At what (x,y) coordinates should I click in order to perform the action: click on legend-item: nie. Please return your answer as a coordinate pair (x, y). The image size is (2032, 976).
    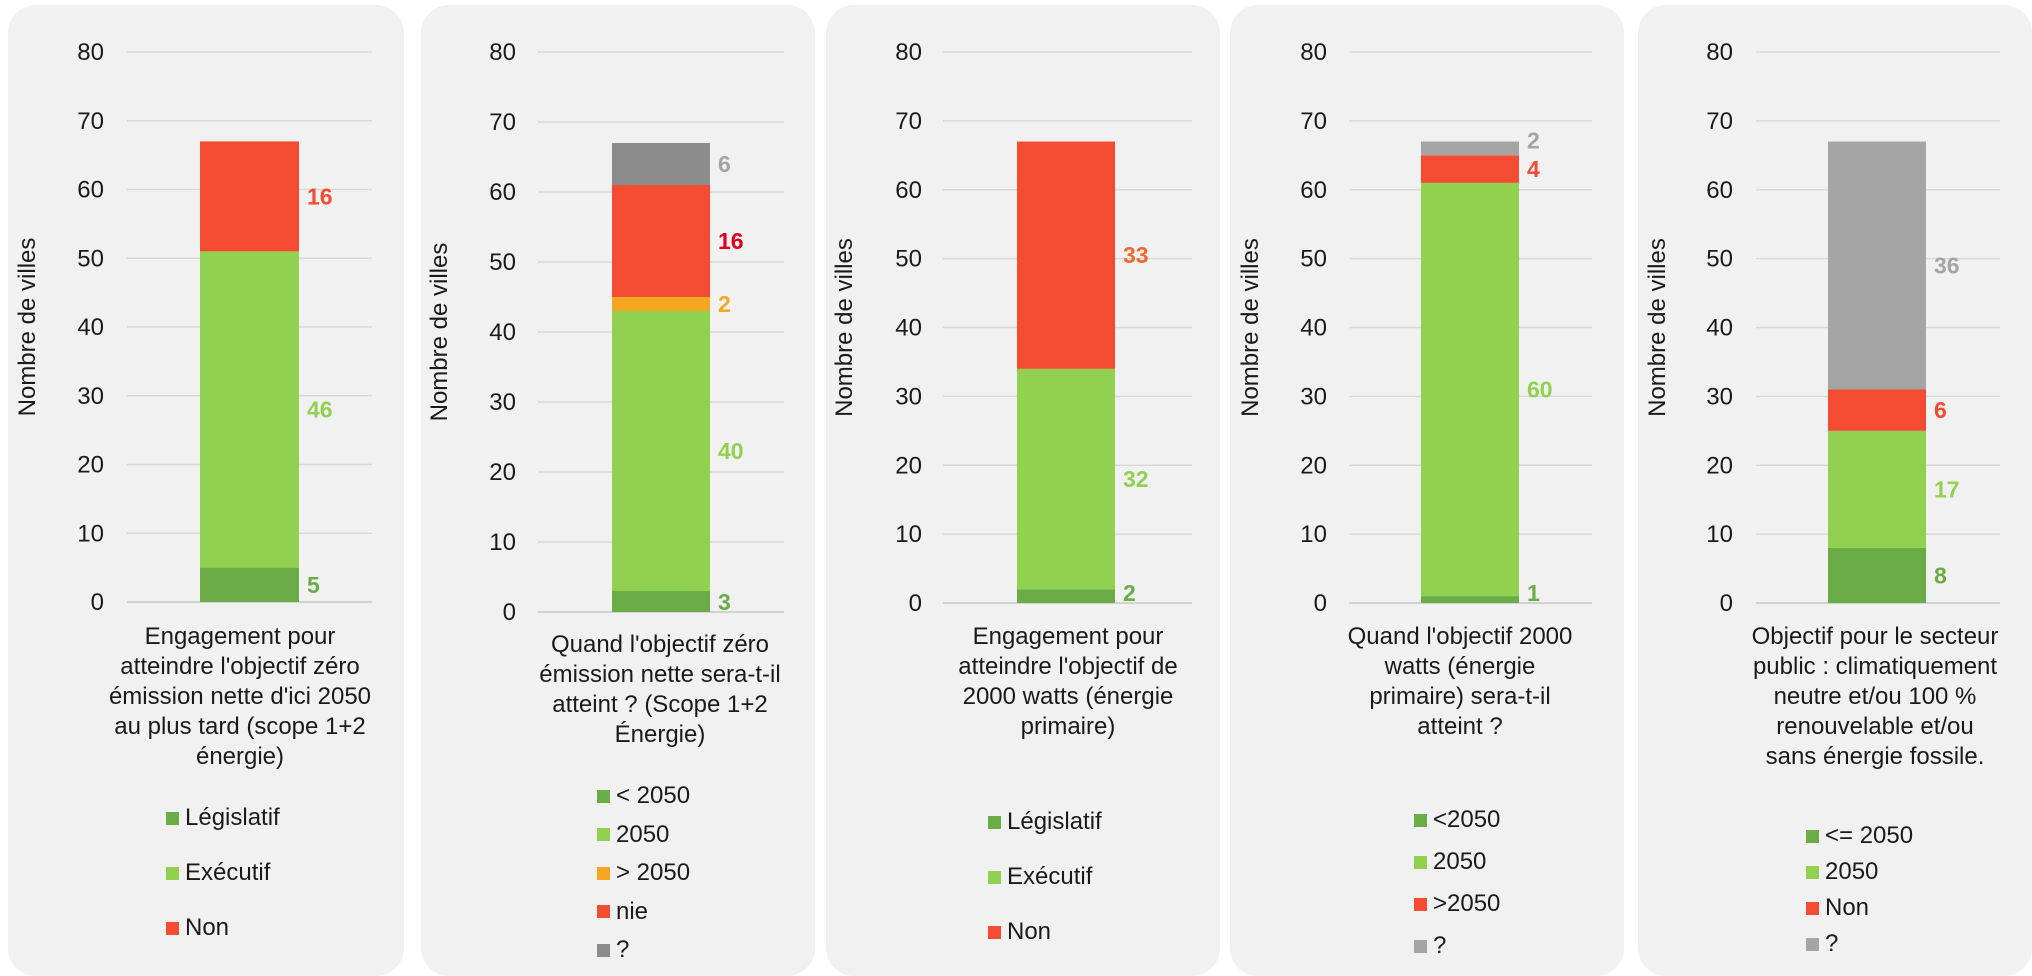
    Looking at the image, I should click on (622, 912).